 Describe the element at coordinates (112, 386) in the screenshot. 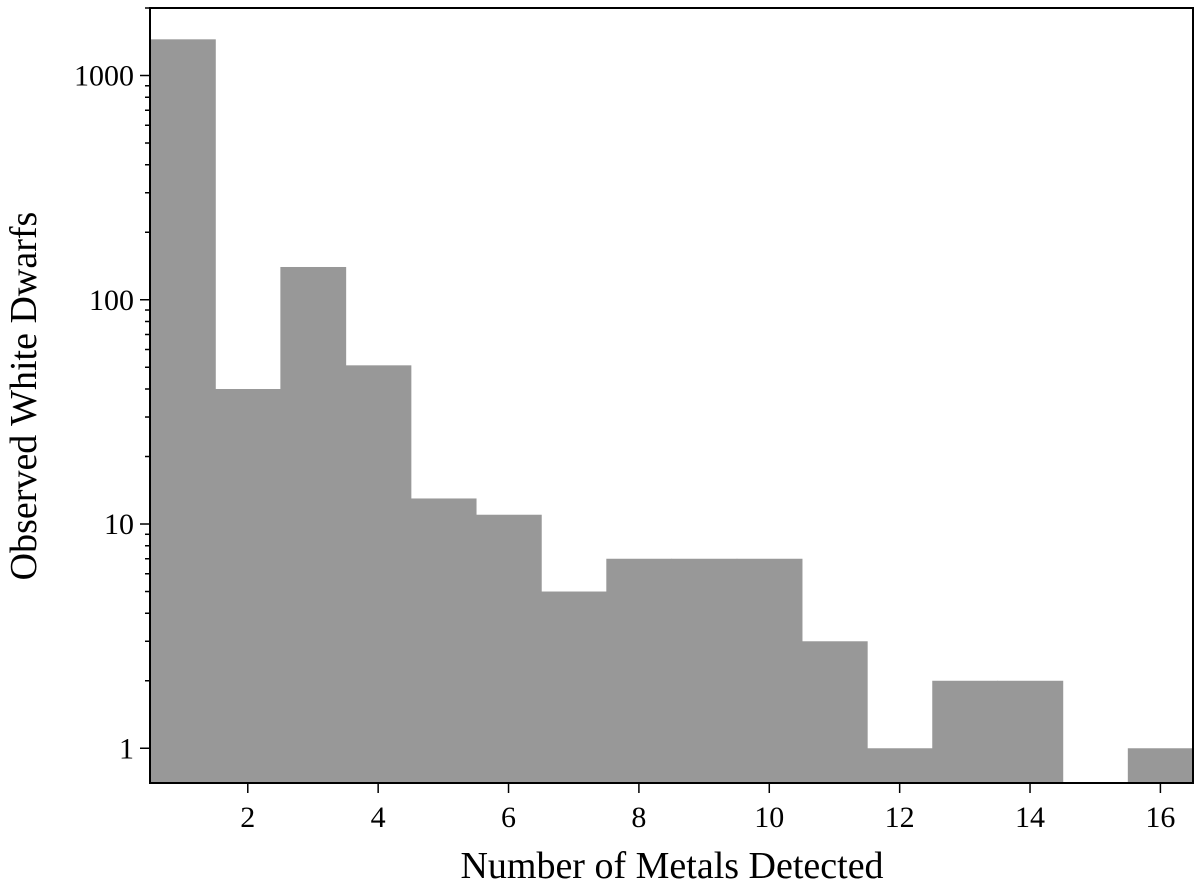

I see `y-axis-ticks: 1 10 100 1000` at that location.